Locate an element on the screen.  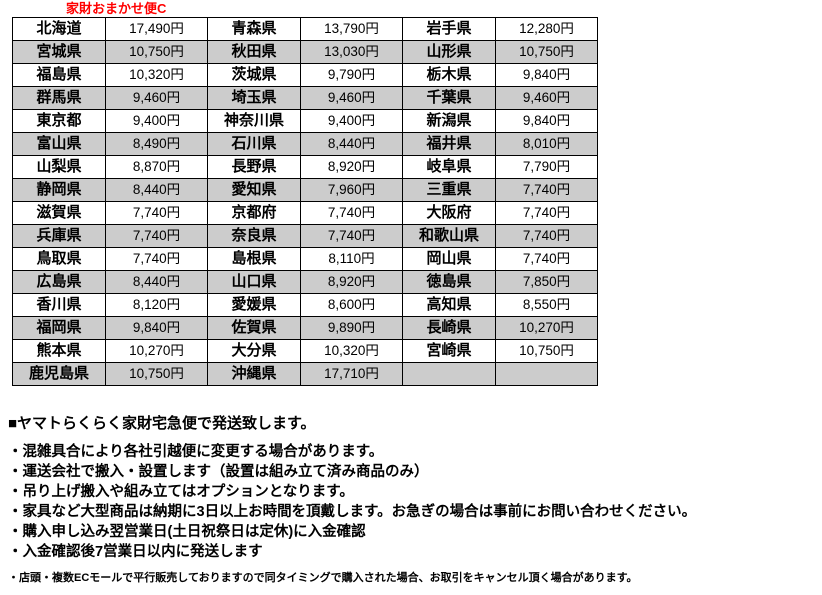
table-row: 香川県 8,120円 愛媛県 8,600円 高知県 8,550円 is located at coordinates (305, 305).